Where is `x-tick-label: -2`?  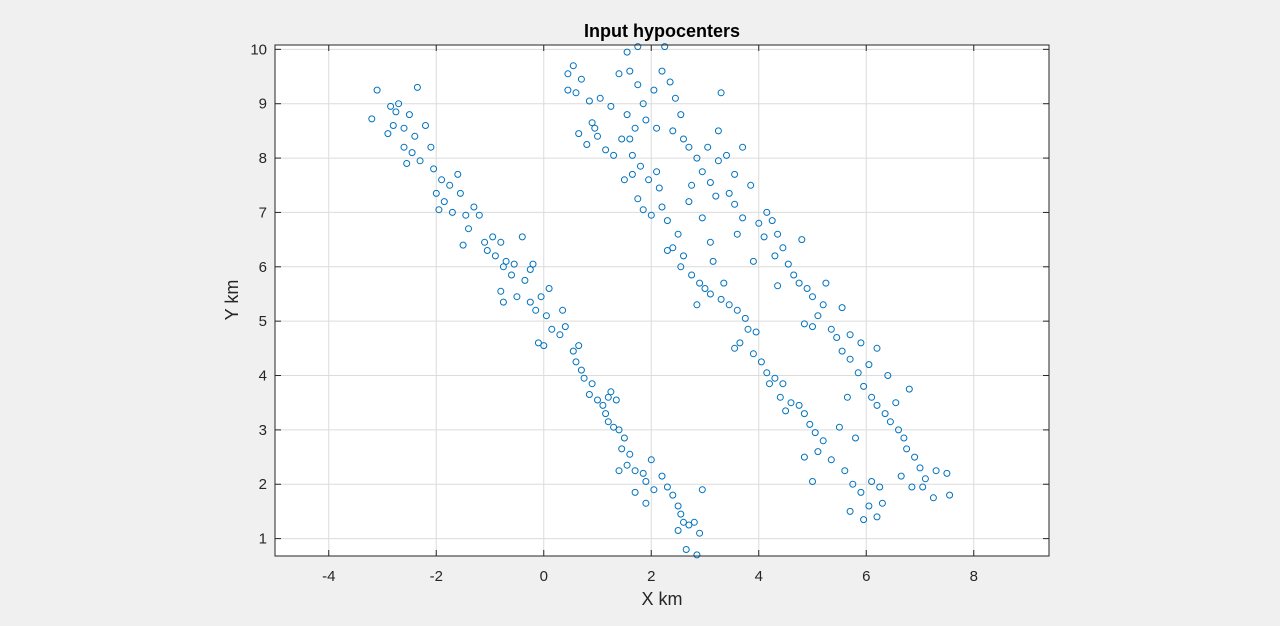 x-tick-label: -2 is located at coordinates (436, 576).